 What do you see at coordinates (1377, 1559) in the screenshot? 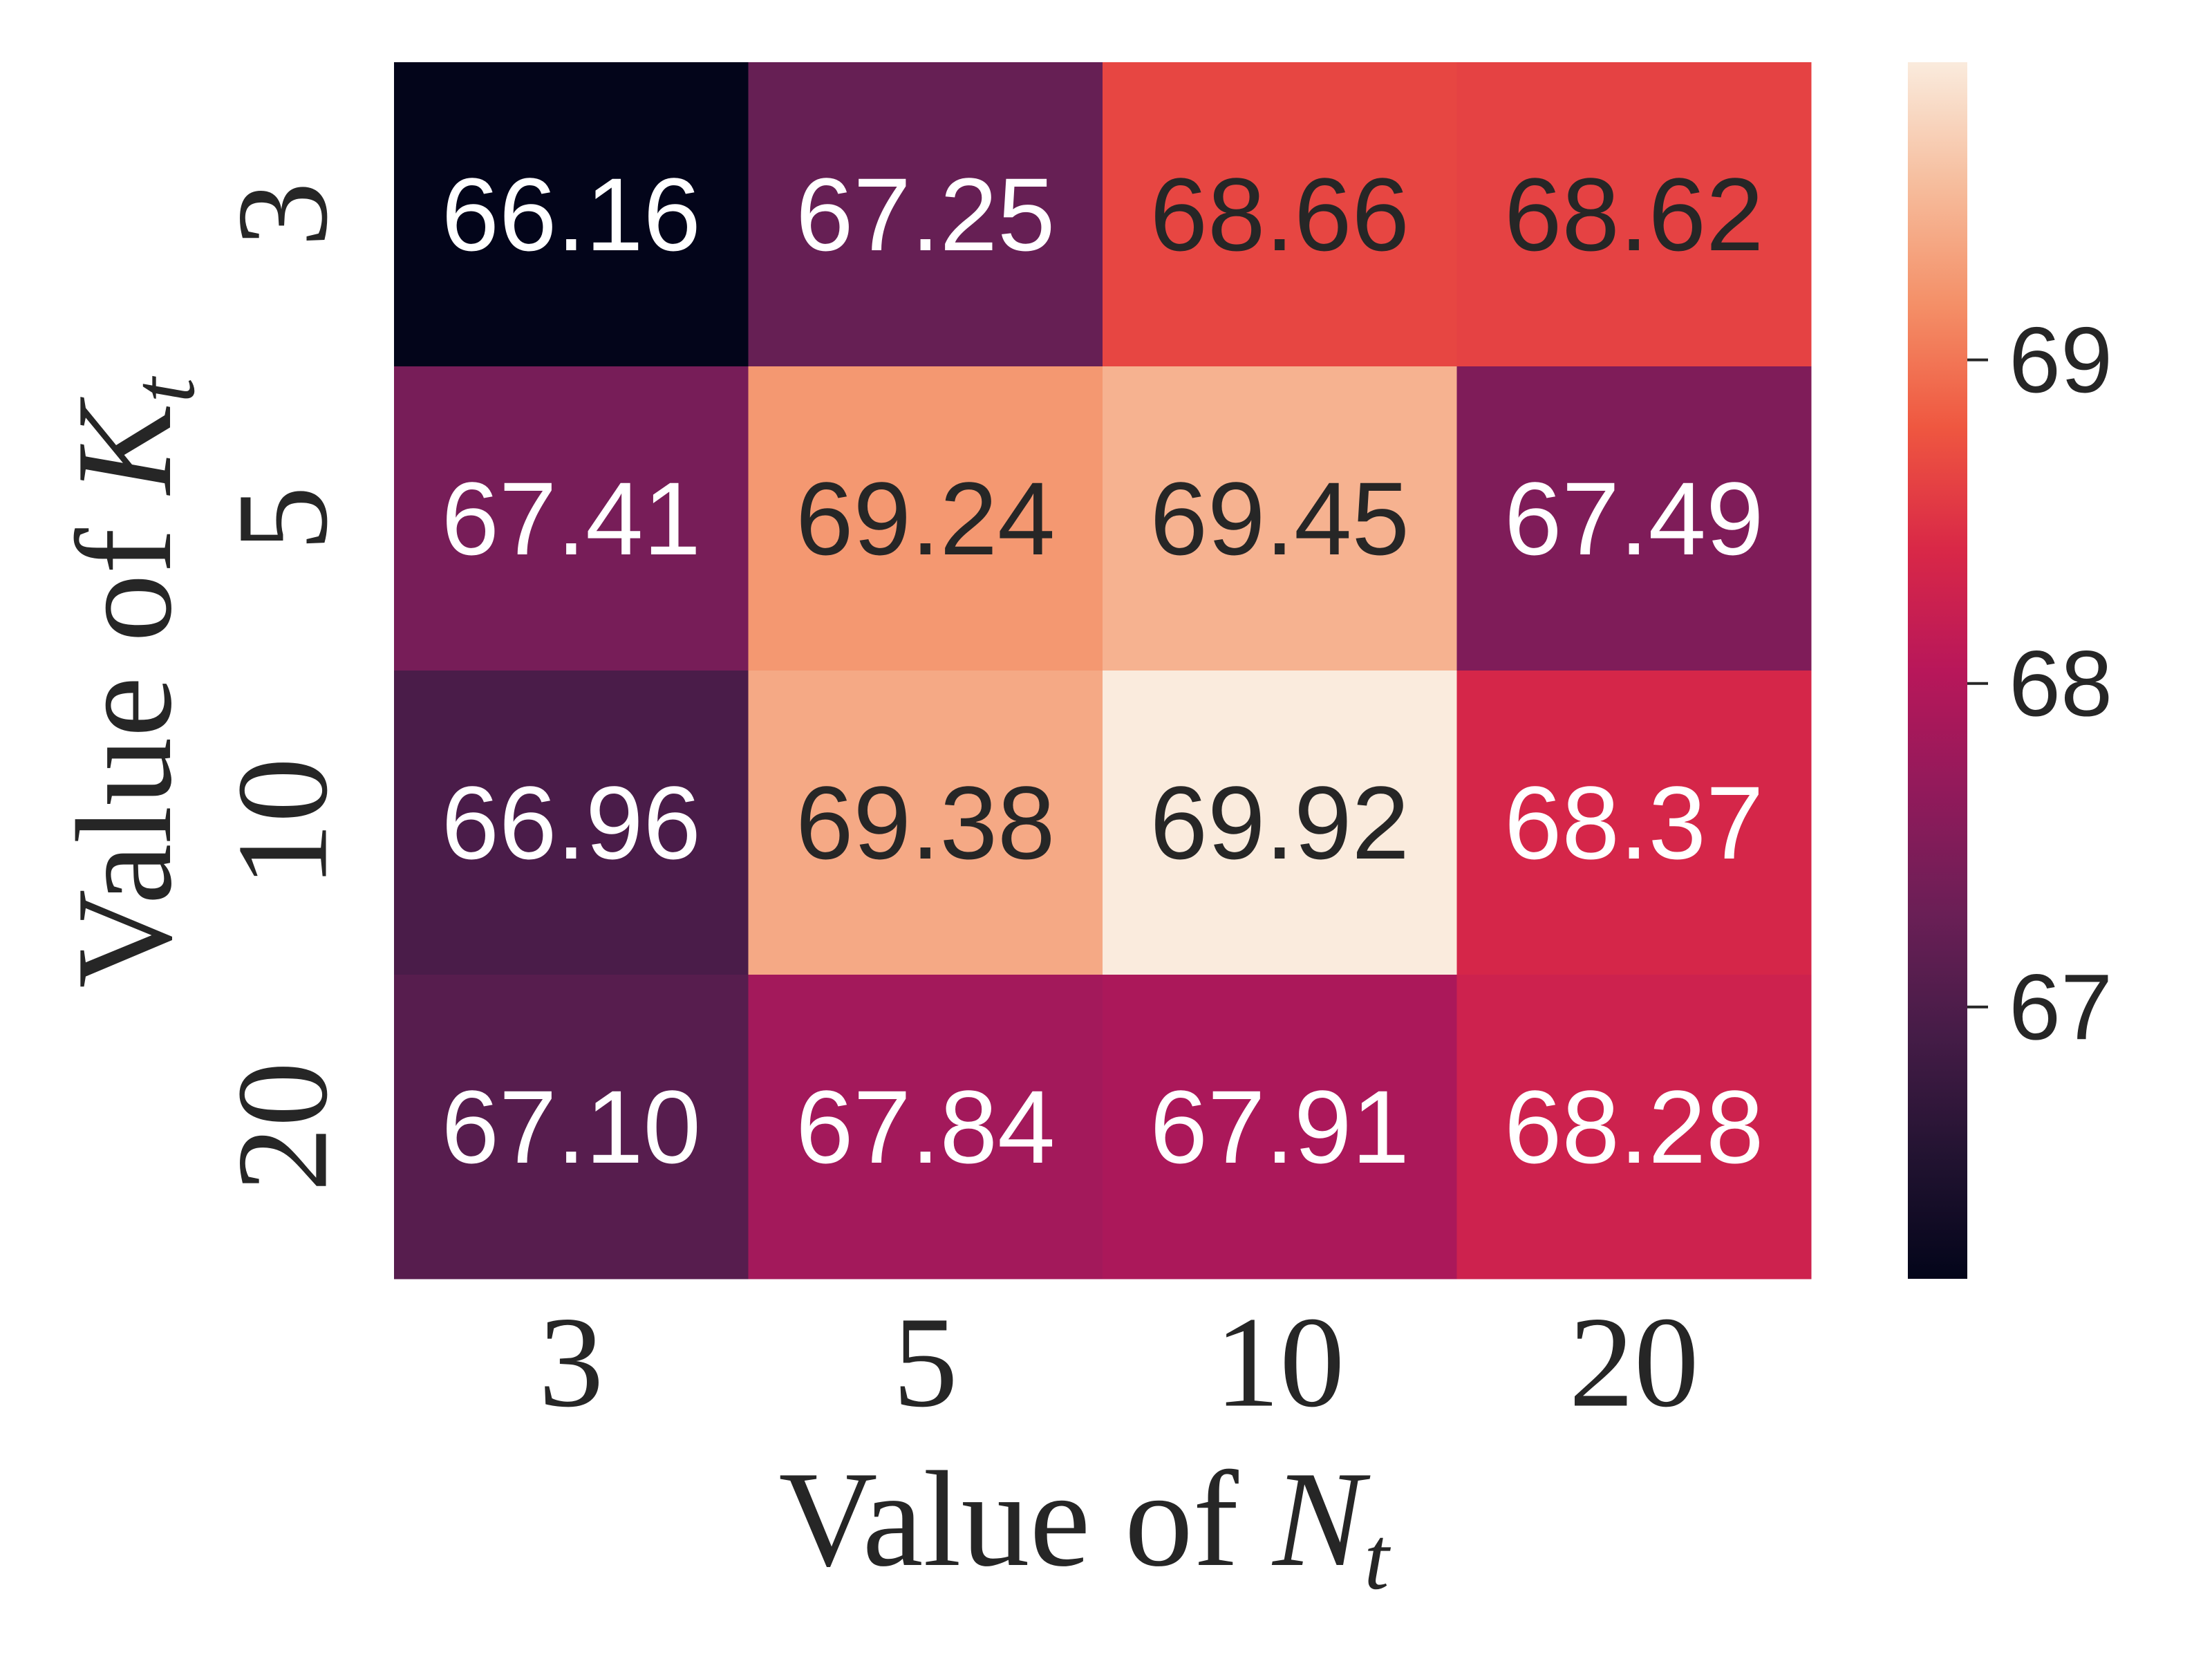
I see `x-axis-title-subscript: t` at bounding box center [1377, 1559].